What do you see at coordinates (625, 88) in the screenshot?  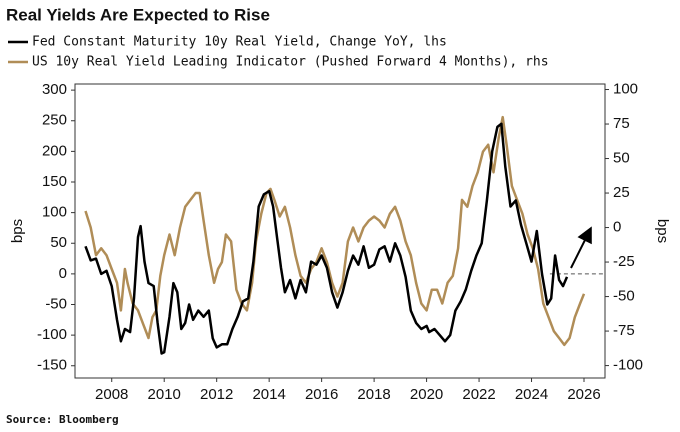 I see `y2-tick-label: 100` at bounding box center [625, 88].